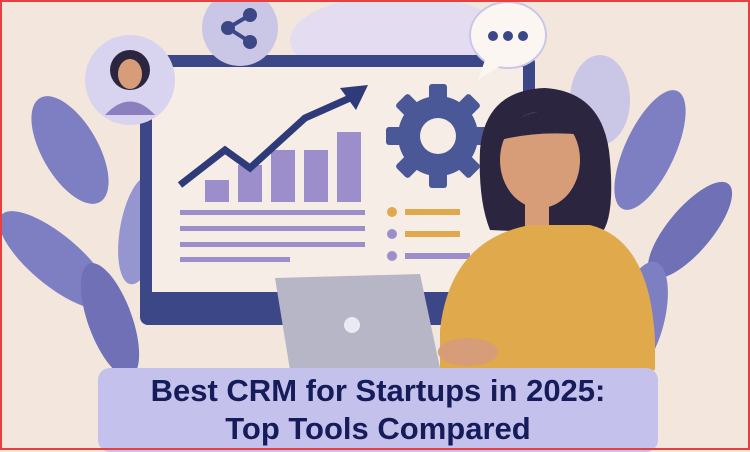  What do you see at coordinates (283, 167) in the screenshot?
I see `bar-chart-graphic` at bounding box center [283, 167].